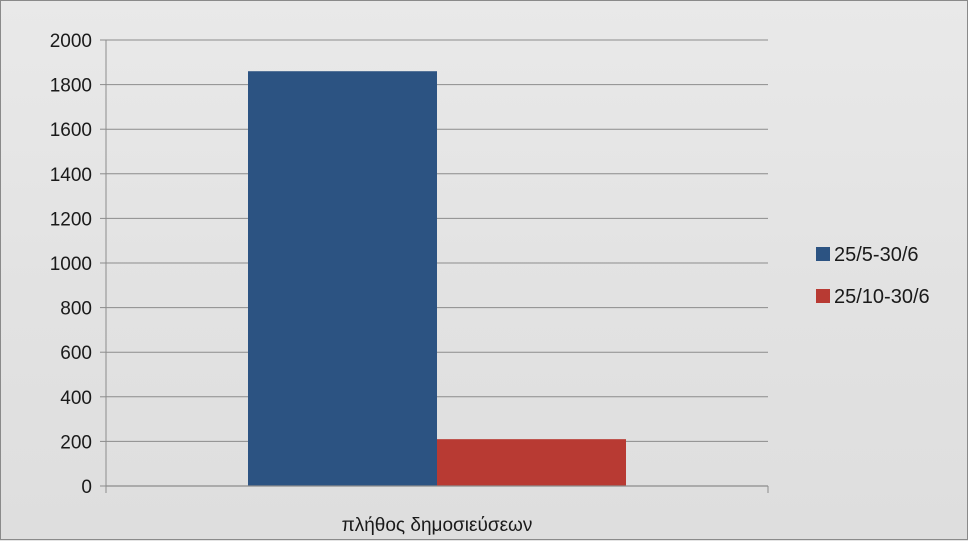 Image resolution: width=968 pixels, height=541 pixels. Describe the element at coordinates (71, 219) in the screenshot. I see `y-tick-label: 1200` at that location.